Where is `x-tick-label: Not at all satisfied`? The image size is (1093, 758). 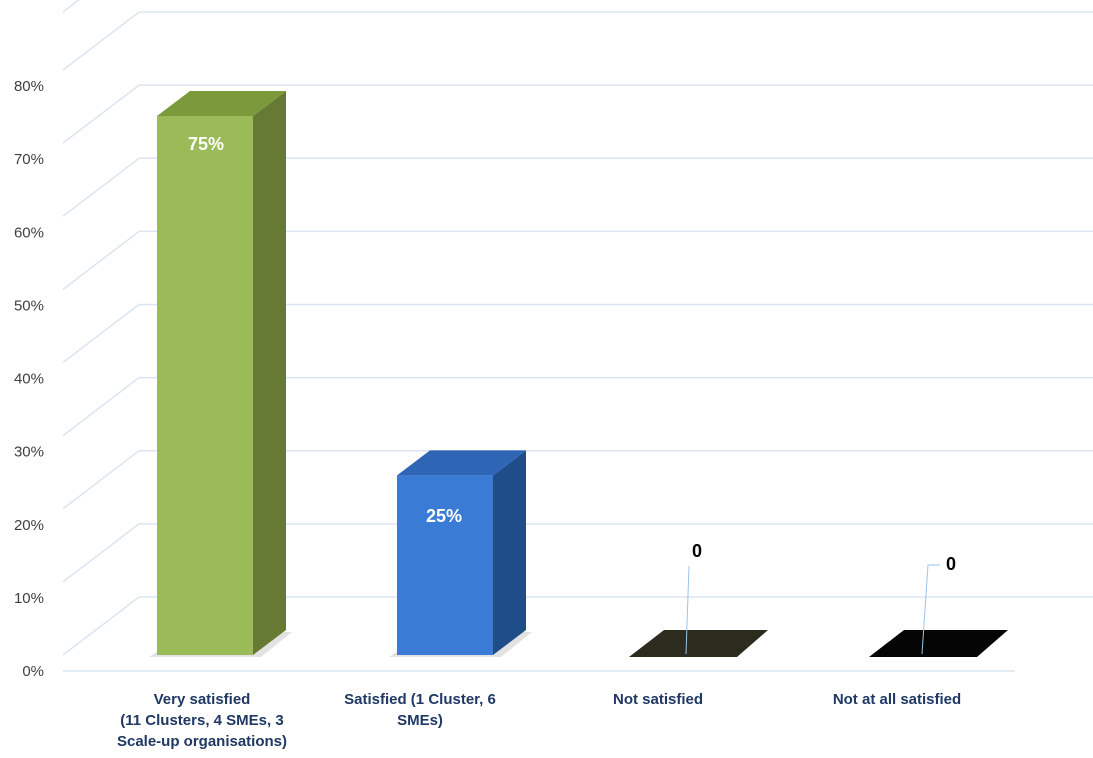
x-tick-label: Not at all satisfied is located at coordinates (897, 699).